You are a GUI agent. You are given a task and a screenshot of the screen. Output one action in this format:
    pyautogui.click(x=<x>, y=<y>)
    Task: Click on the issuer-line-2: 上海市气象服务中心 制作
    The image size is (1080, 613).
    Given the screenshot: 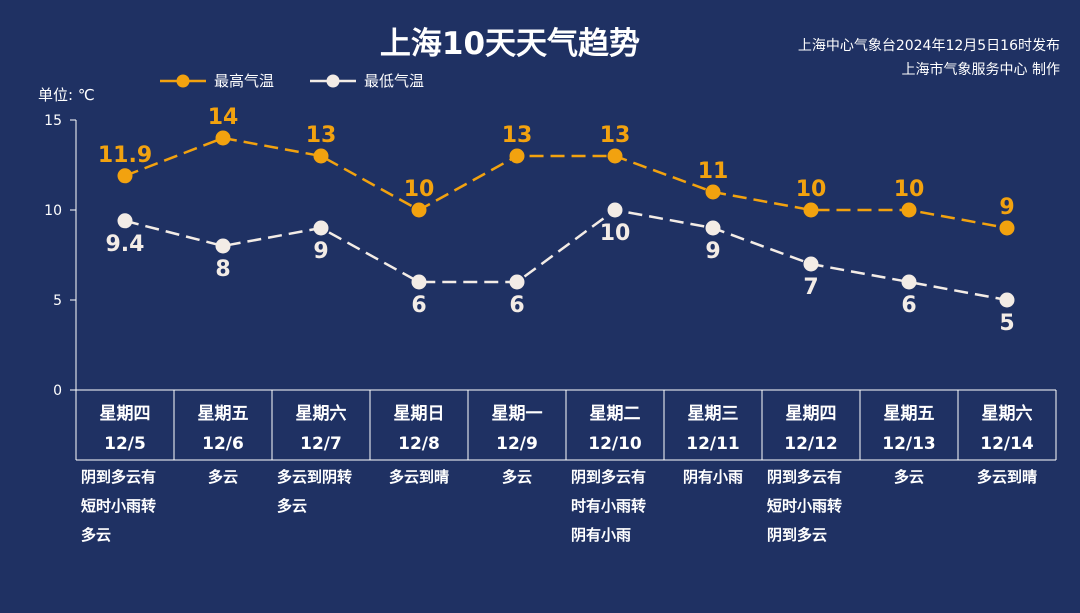 What is the action you would take?
    pyautogui.click(x=980, y=70)
    